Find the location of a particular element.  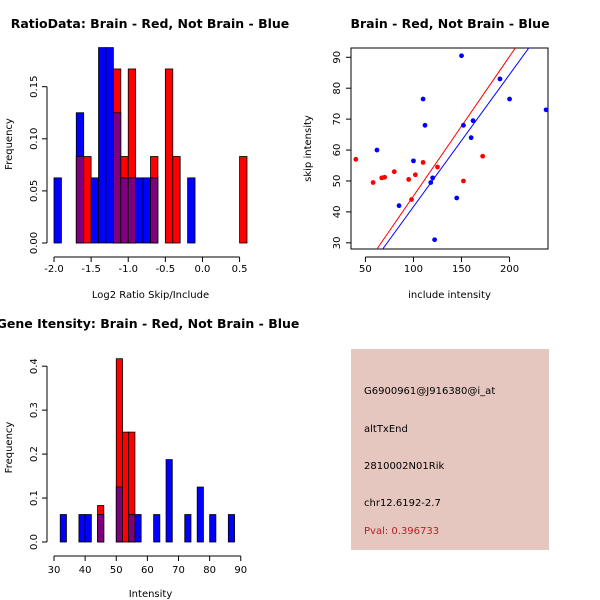

scatter-not-brain-fit-line is located at coordinates (456, 148).